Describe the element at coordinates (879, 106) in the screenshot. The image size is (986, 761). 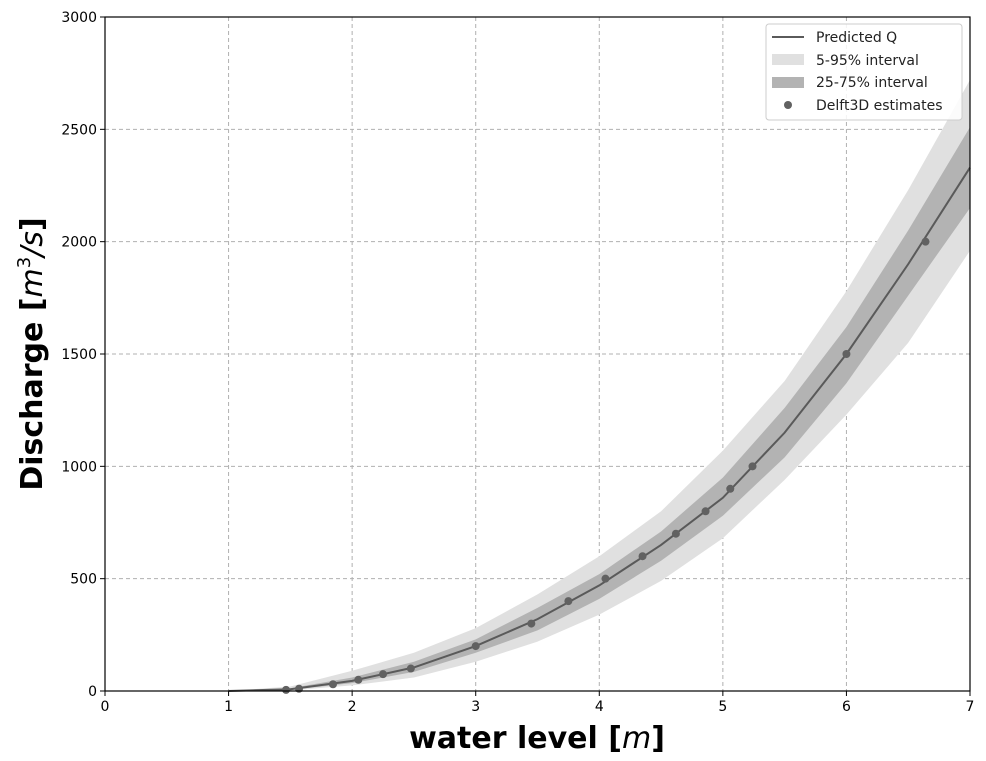
I see `legend-label-delft3d: Delft3D estimates` at that location.